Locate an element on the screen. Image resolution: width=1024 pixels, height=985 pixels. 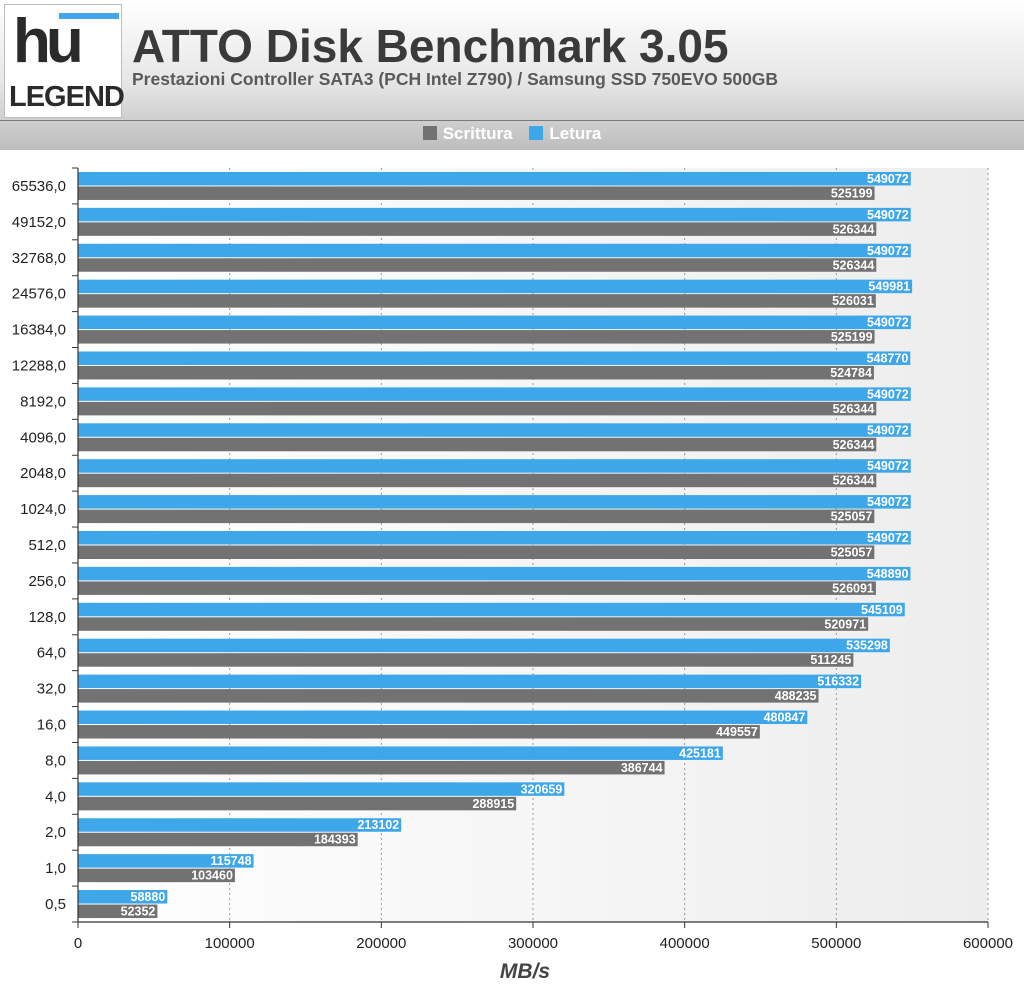
x-axis-title: MB/s is located at coordinates (525, 971).